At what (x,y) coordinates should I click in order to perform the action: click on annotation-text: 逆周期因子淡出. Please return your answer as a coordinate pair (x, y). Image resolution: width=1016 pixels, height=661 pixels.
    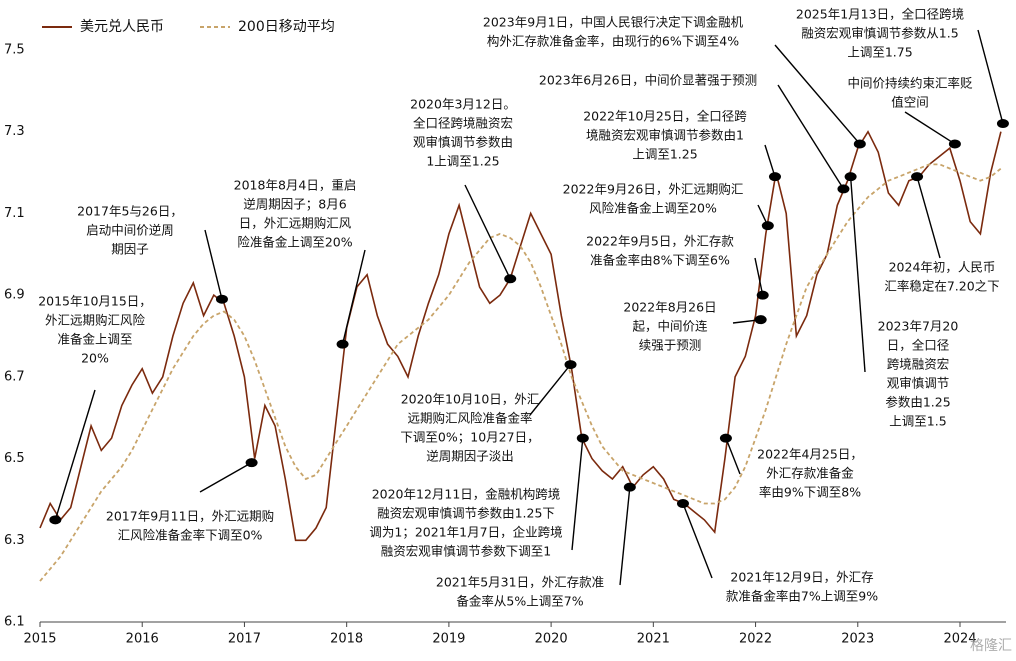
    Looking at the image, I should click on (470, 456).